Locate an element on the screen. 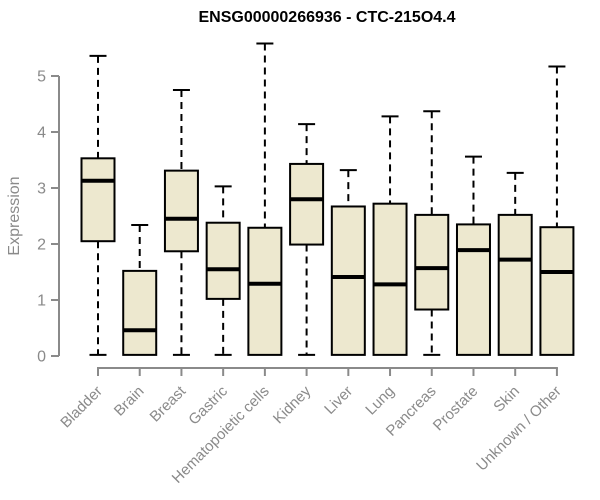 The height and width of the screenshot is (500, 600). box-bladder is located at coordinates (98, 205).